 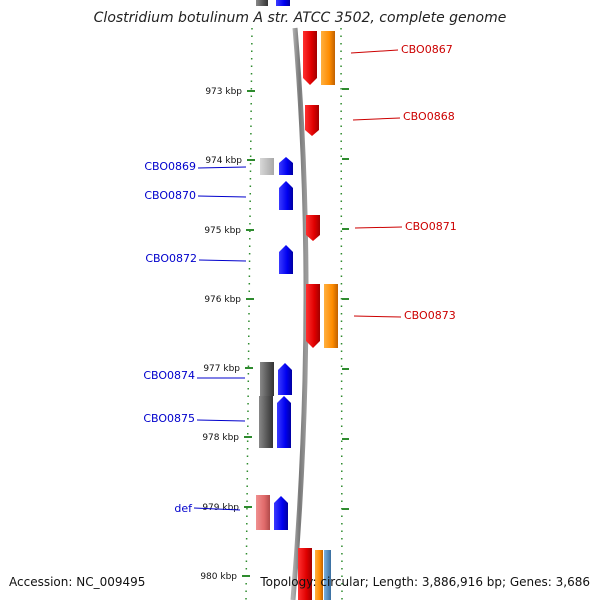 What do you see at coordinates (345, 299) in the screenshot?
I see `outer-axis-dashes` at bounding box center [345, 299].